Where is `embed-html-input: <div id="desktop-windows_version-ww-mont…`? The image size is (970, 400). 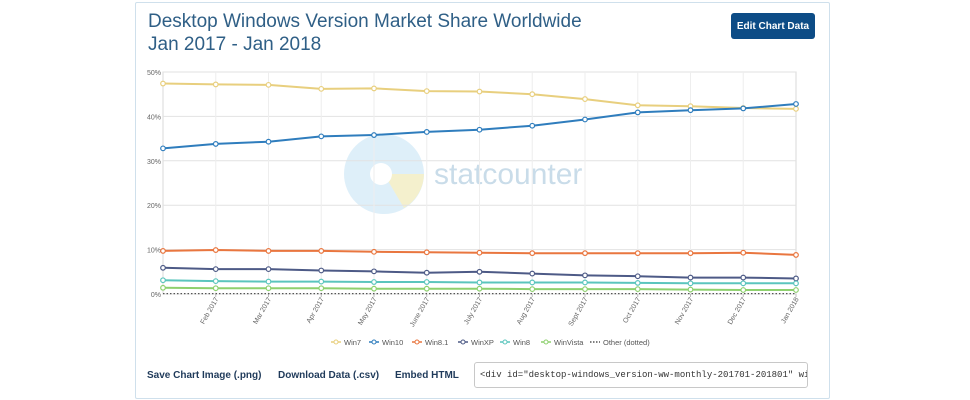 embed-html-input: <div id="desktop-windows_version-ww-mont… is located at coordinates (641, 375).